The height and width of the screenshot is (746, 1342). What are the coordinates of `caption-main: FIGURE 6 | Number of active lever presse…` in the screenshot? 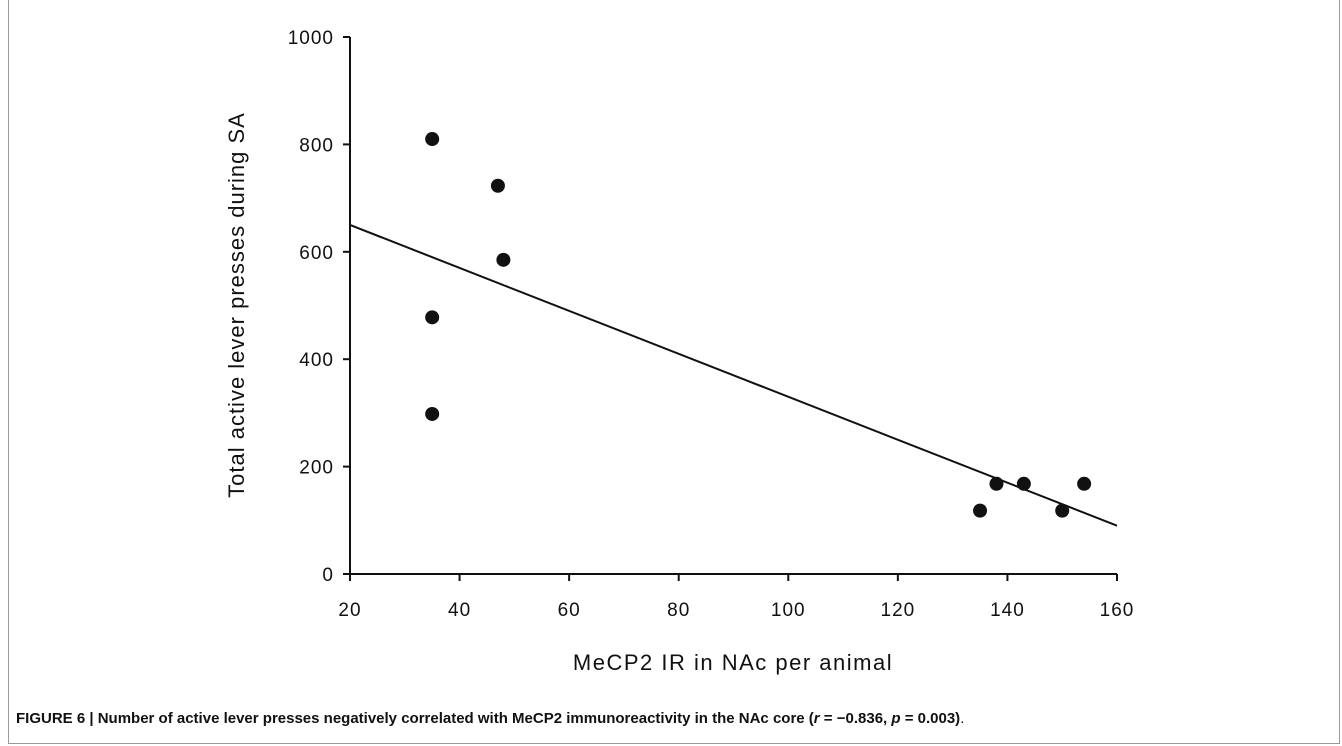 It's located at (415, 718).